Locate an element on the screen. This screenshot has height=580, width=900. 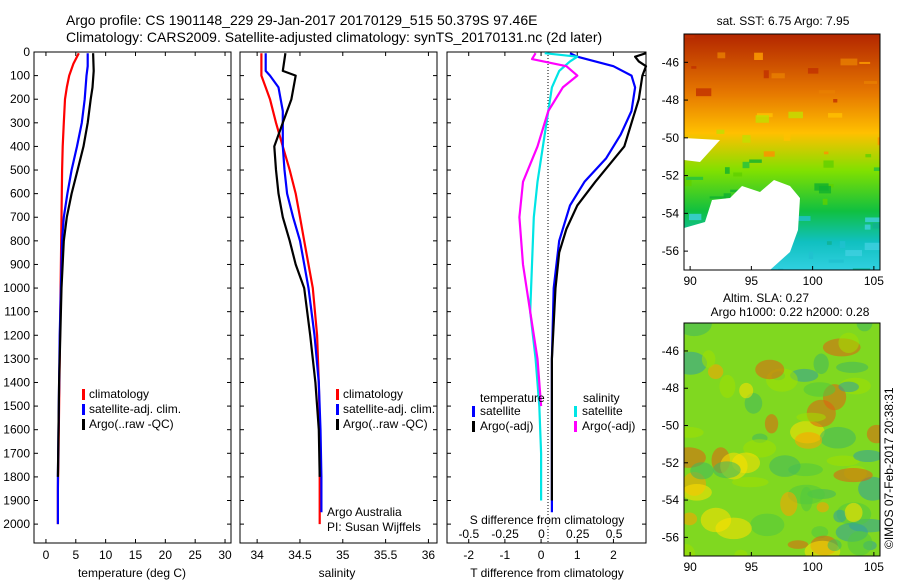
sla-map-frame is located at coordinates (782, 439).